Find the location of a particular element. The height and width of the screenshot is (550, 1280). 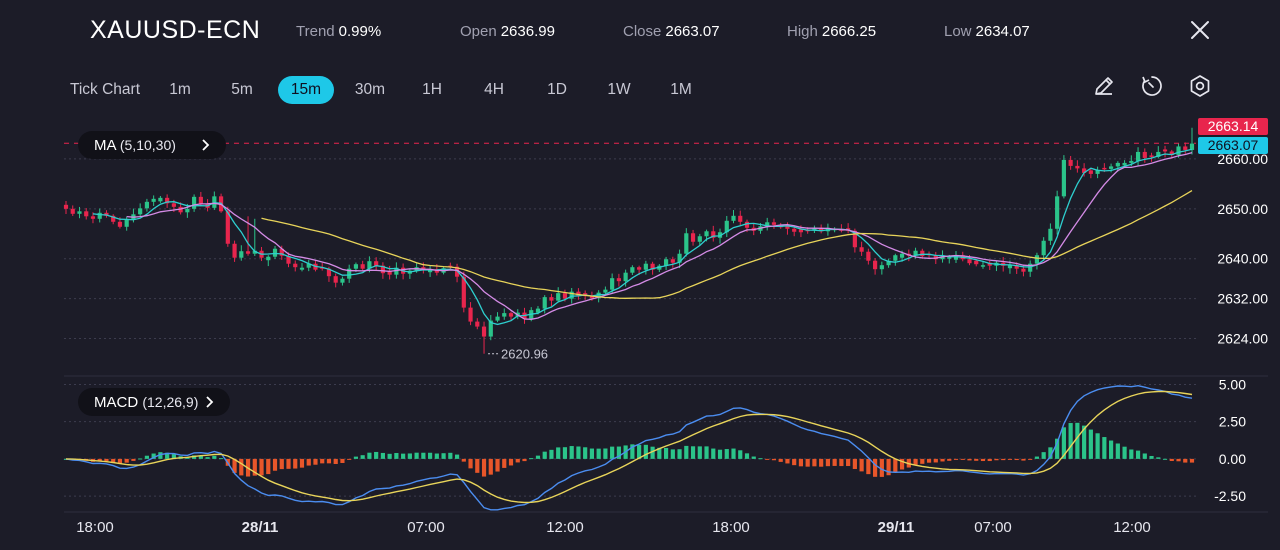

macd-indicator-pill: MACD (12,26,9) is located at coordinates (154, 402).